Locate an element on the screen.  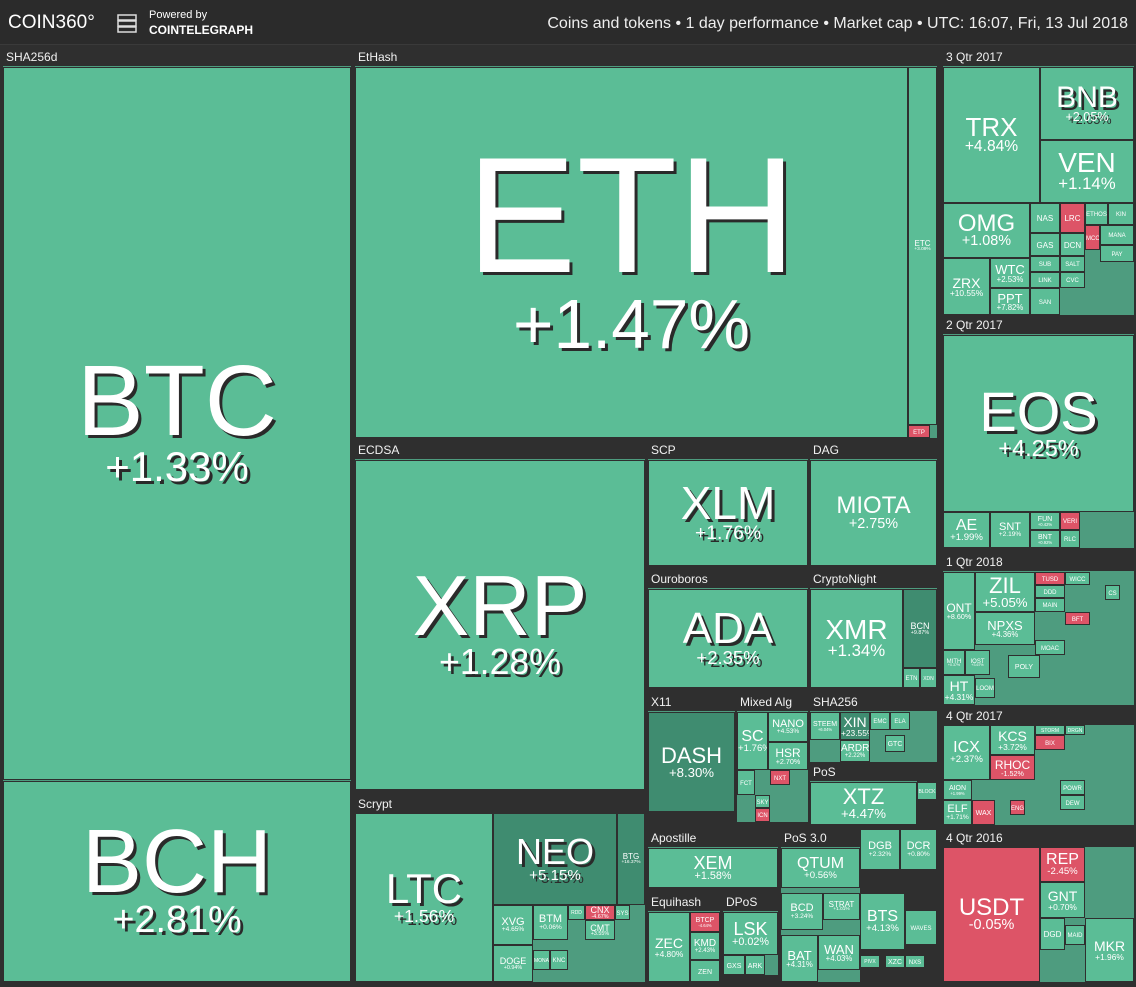
coin-tile: SC +1.76% is located at coordinates (752, 741).